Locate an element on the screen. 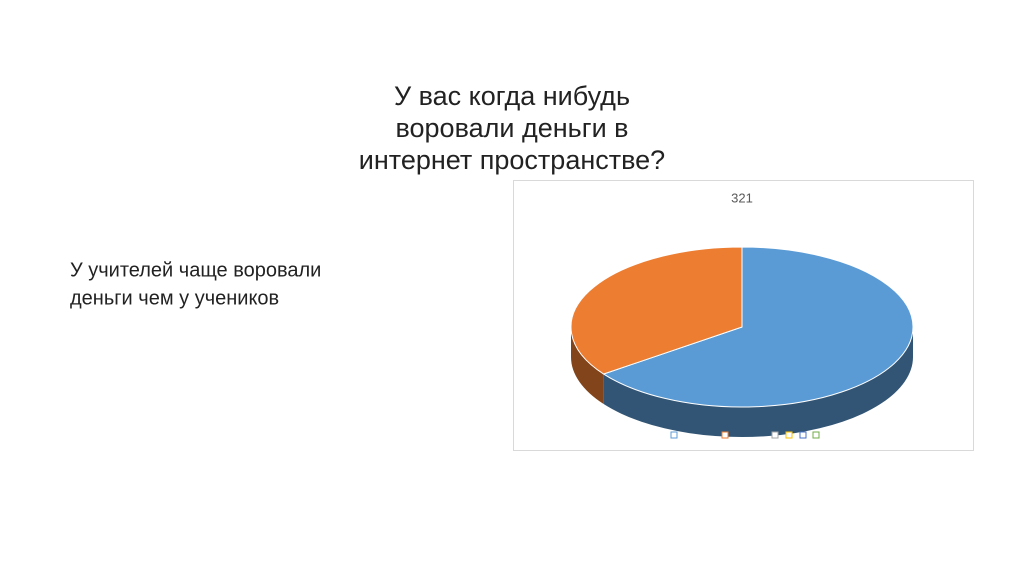 This screenshot has width=1024, height=574. title-line: интернет пространстве? is located at coordinates (512, 160).